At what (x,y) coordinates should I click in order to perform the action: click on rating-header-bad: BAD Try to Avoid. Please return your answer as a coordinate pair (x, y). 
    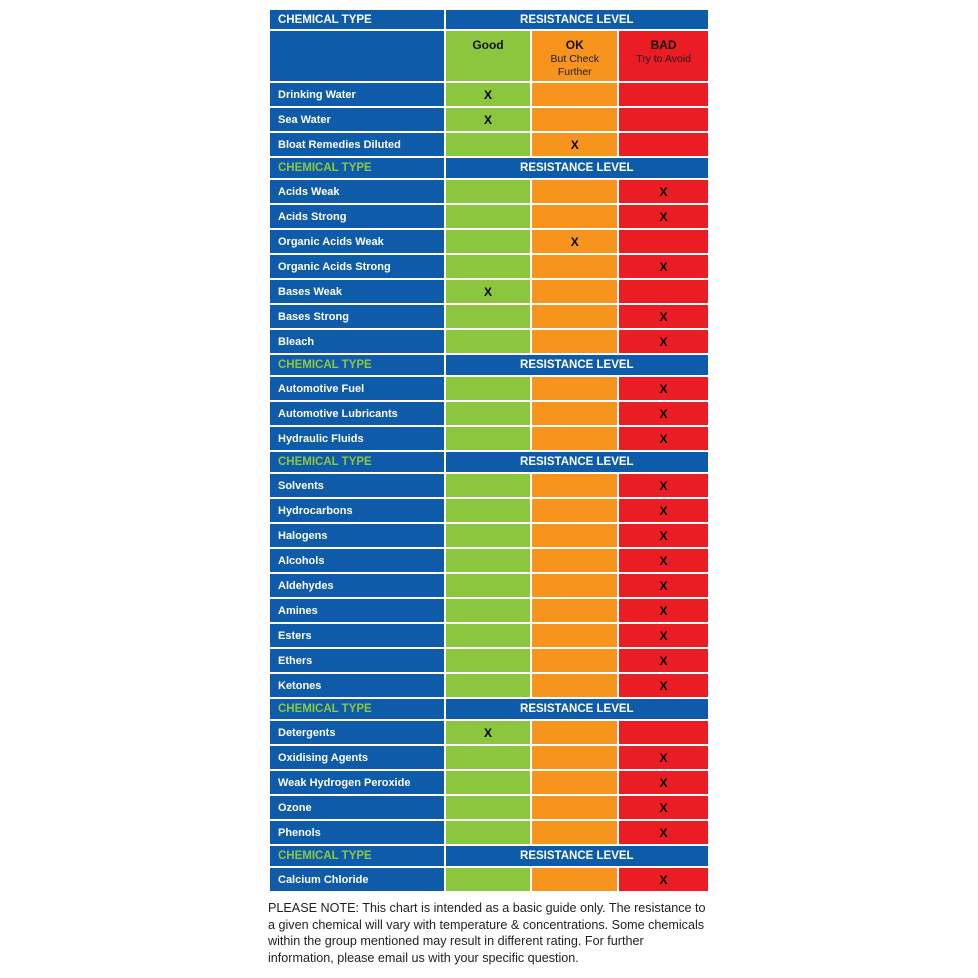
    Looking at the image, I should click on (663, 56).